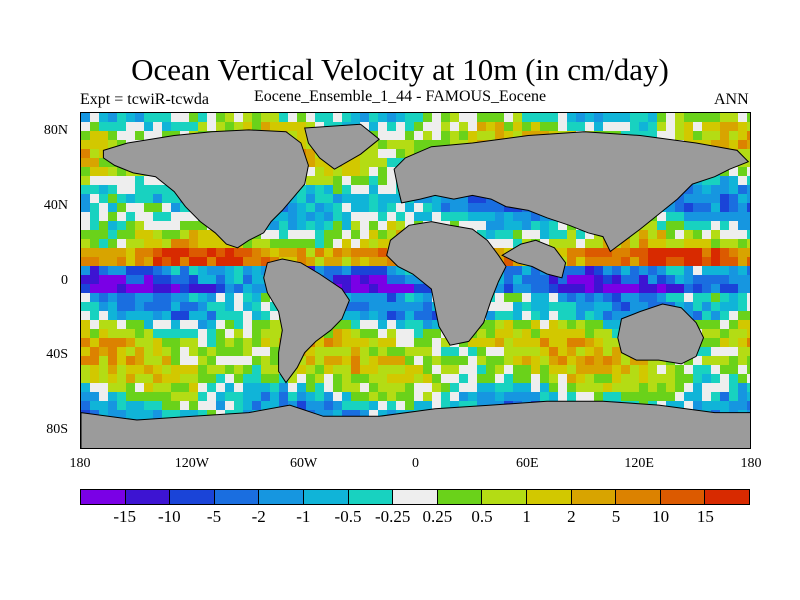 The width and height of the screenshot is (800, 600). I want to click on colorbar-label: -10, so click(169, 516).